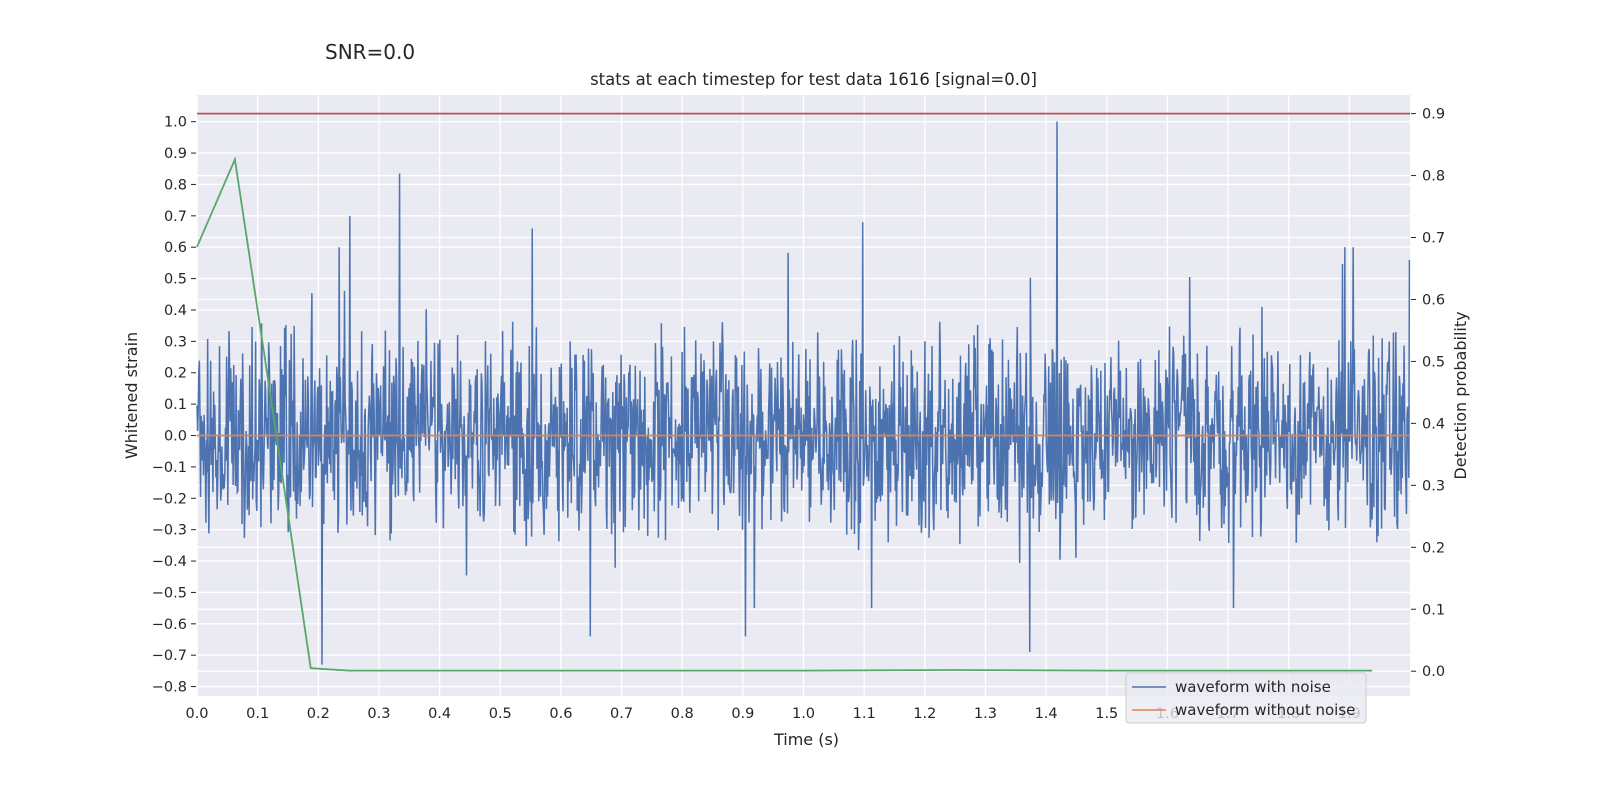 This screenshot has width=1600, height=800. What do you see at coordinates (175, 123) in the screenshot?
I see `y-tick-label: 1.0` at bounding box center [175, 123].